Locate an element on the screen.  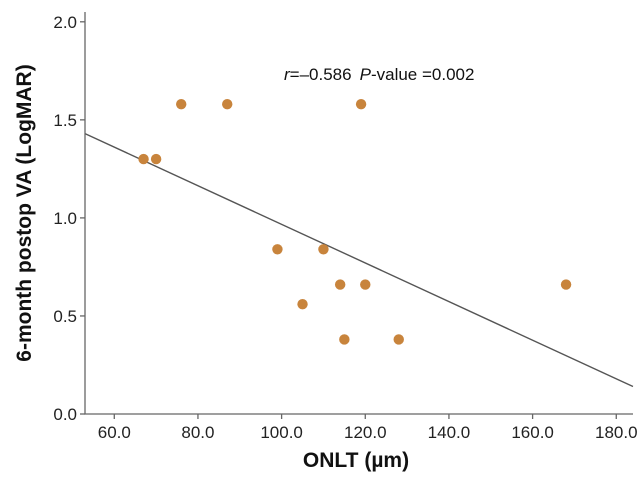
y-tick-label: 1.0 is located at coordinates (65, 218).